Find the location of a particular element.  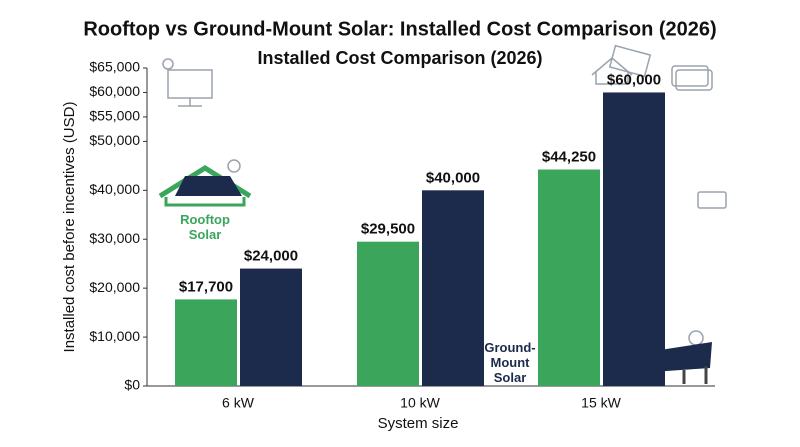

value-label: $44,250 is located at coordinates (569, 156).